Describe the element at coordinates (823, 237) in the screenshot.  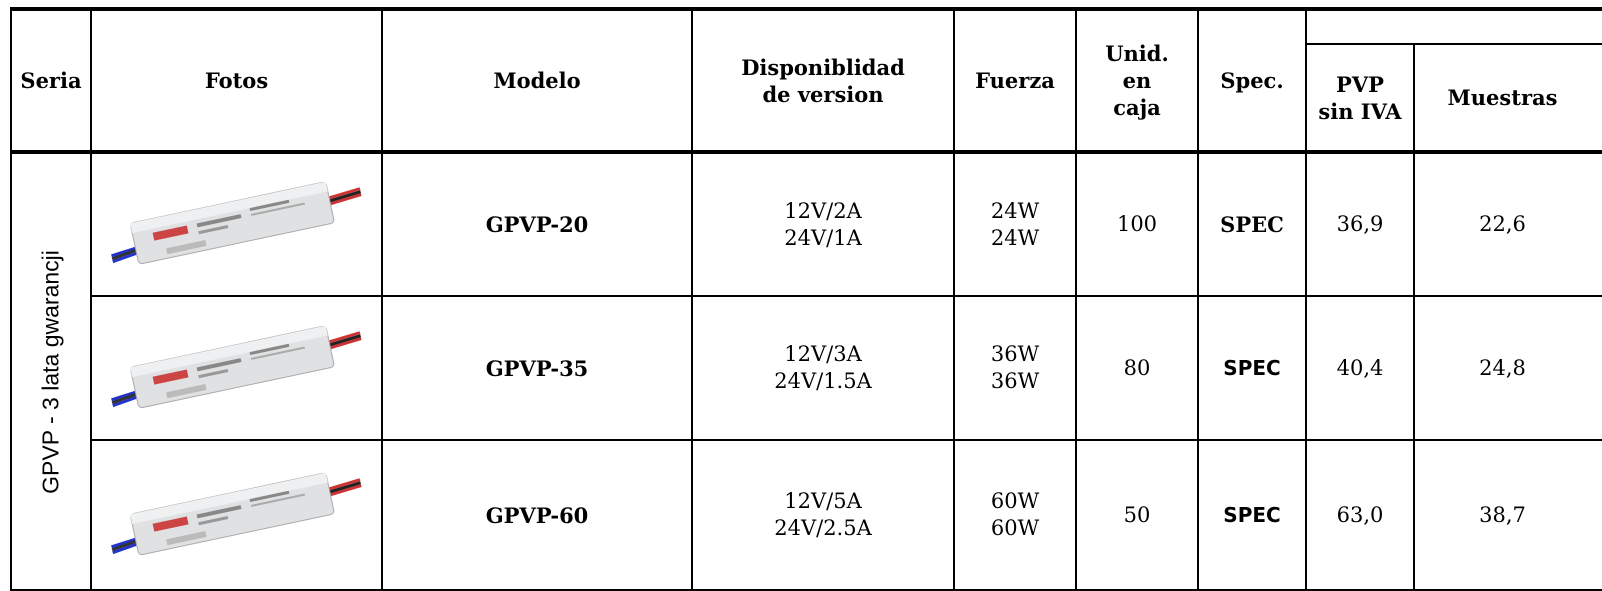
I see `version: 24V/1A` at that location.